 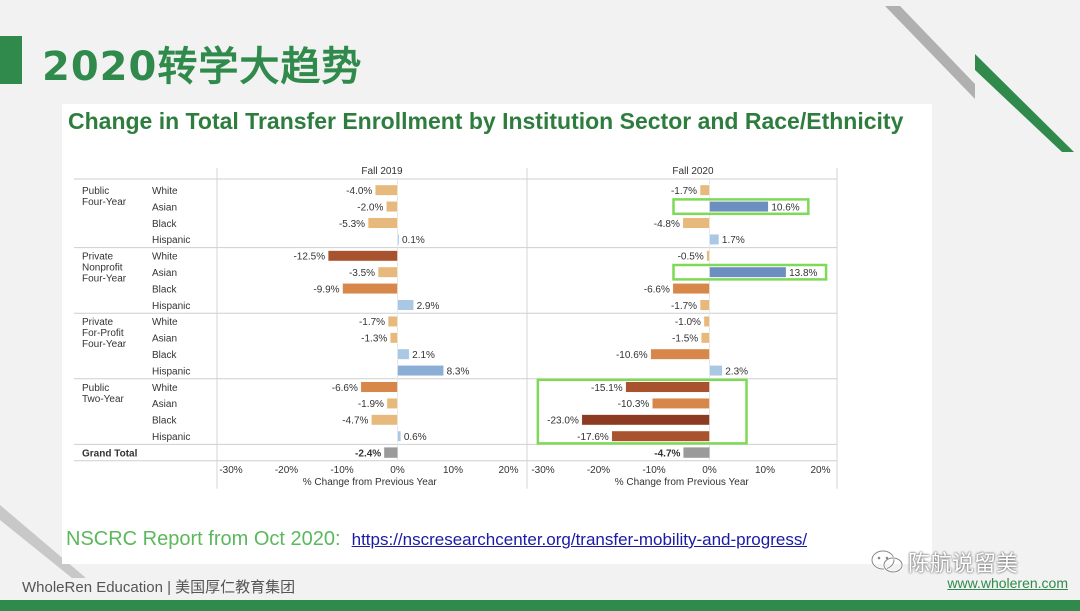 What do you see at coordinates (103, 399) in the screenshot?
I see `group-label: Two-Year` at bounding box center [103, 399].